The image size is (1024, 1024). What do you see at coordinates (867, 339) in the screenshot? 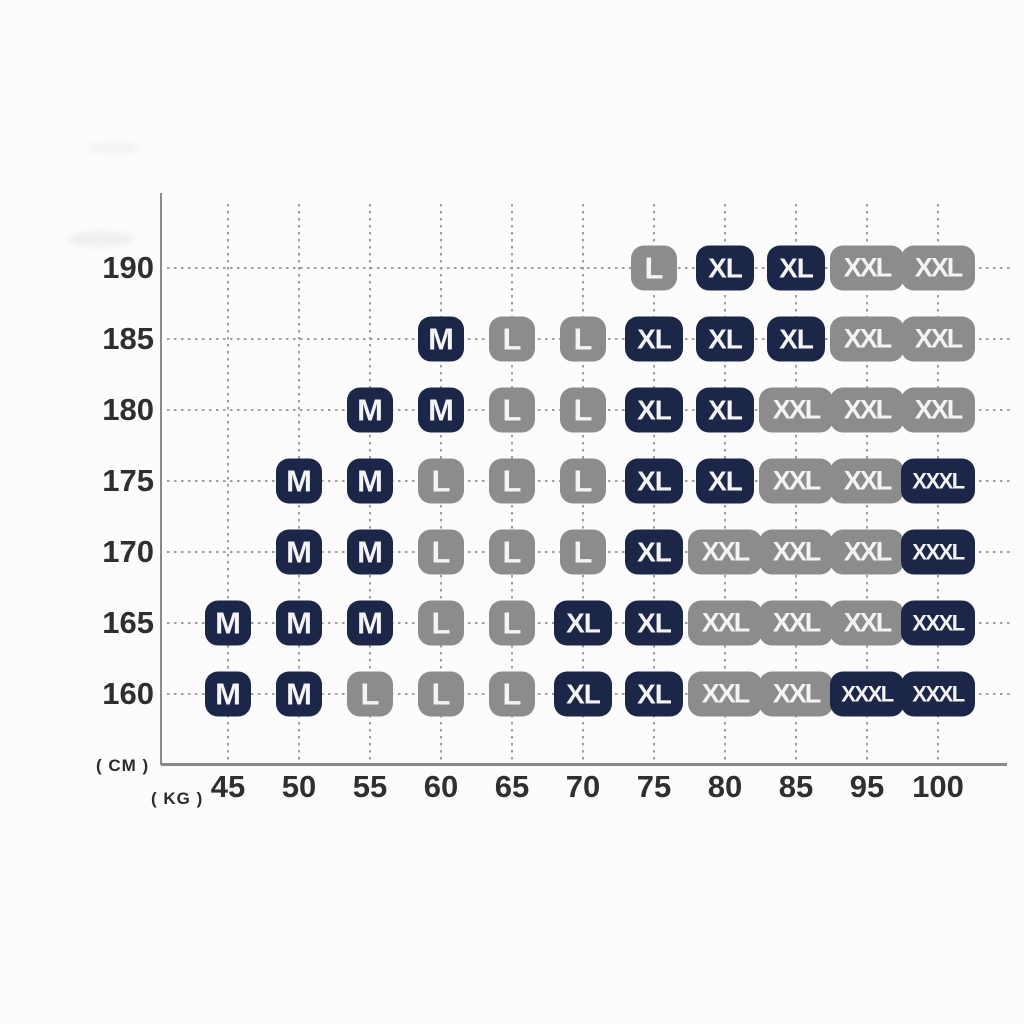
I see `size-badge-xxl-185cm-95kg: XXL` at bounding box center [867, 339].